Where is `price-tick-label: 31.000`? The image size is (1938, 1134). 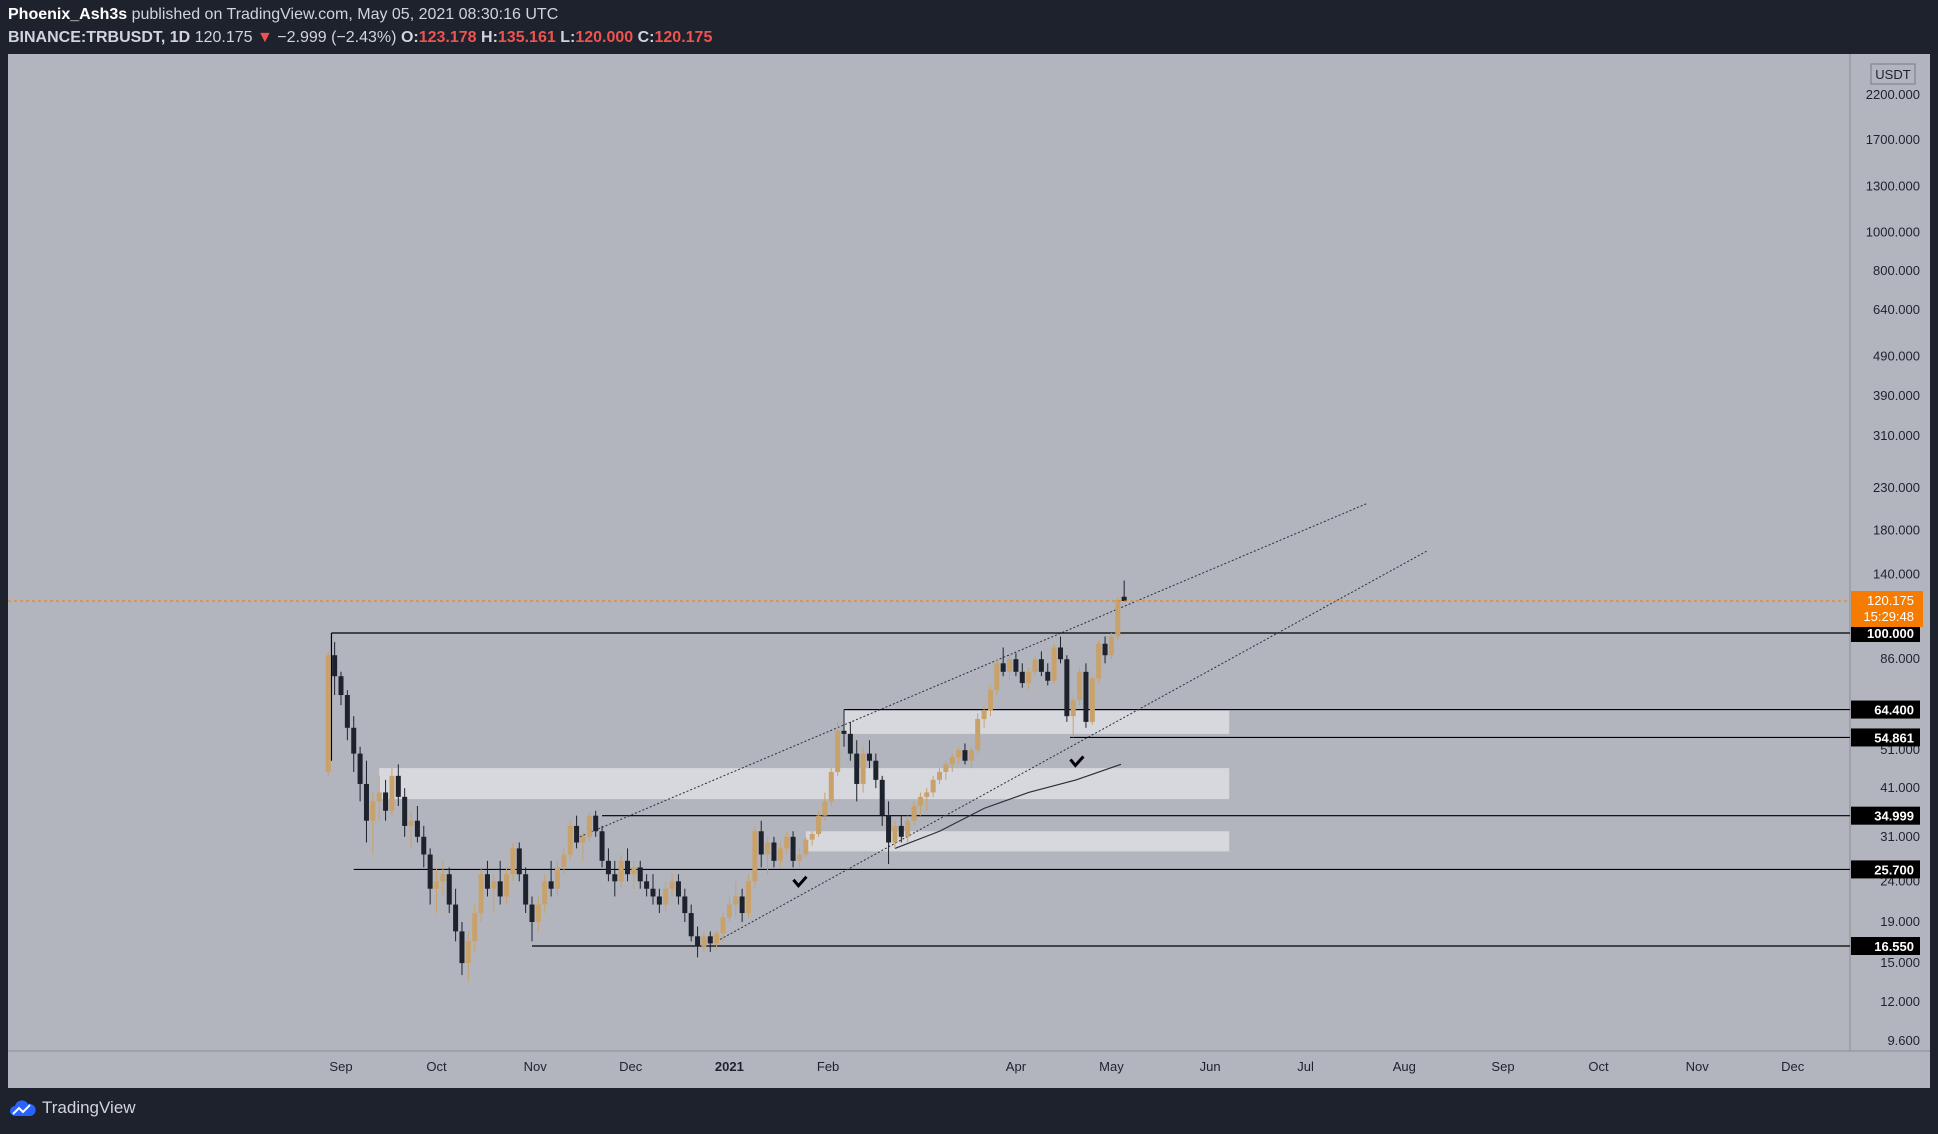
price-tick-label: 31.000 is located at coordinates (1900, 836).